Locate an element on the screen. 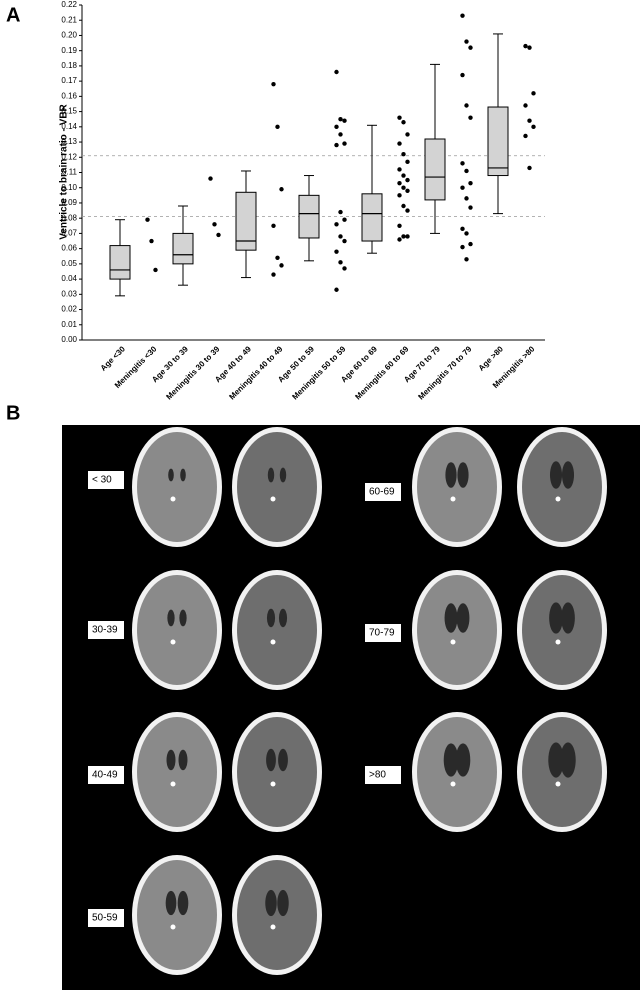  ct-label: 70-79 is located at coordinates (382, 633).